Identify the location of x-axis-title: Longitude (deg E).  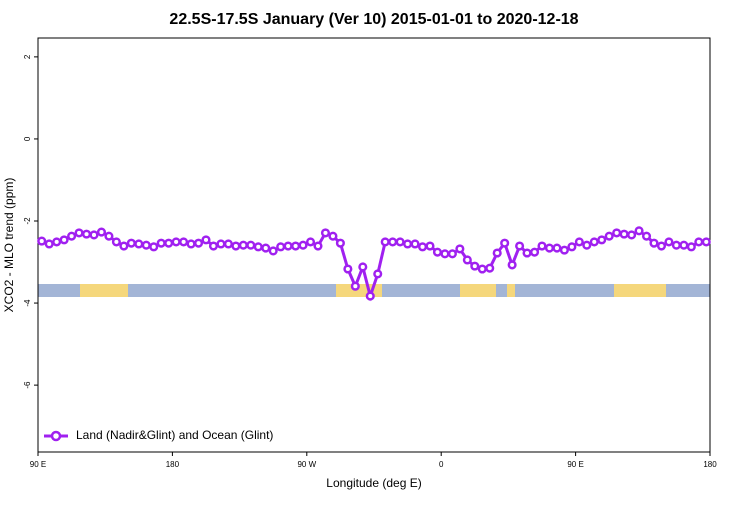
(373, 483).